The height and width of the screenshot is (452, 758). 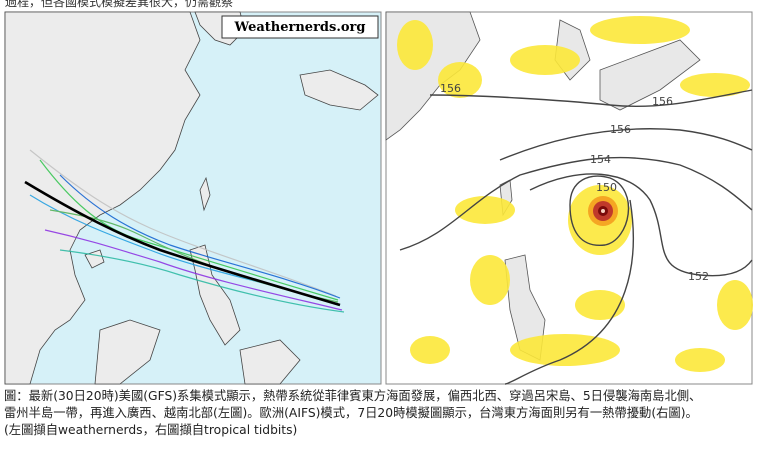 I want to click on watermark: Weathernerds.org, so click(x=300, y=27).